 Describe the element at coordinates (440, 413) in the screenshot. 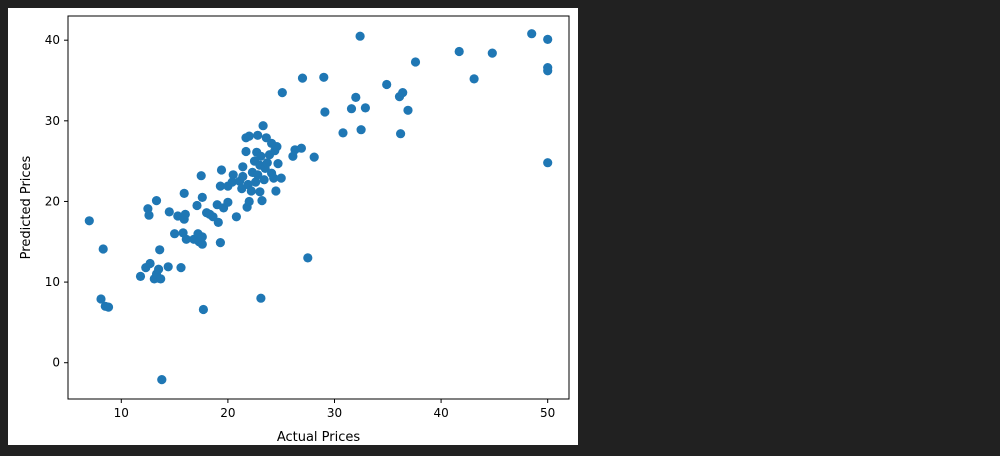

I see `x-tick-label: 40` at that location.